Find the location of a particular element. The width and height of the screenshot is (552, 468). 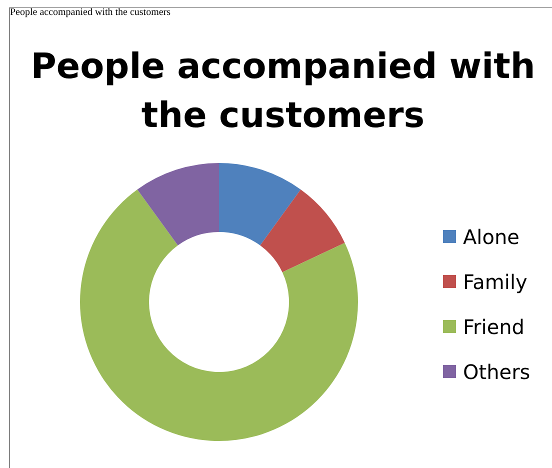

text: People accompanied with the customers is located at coordinates (90, 12).